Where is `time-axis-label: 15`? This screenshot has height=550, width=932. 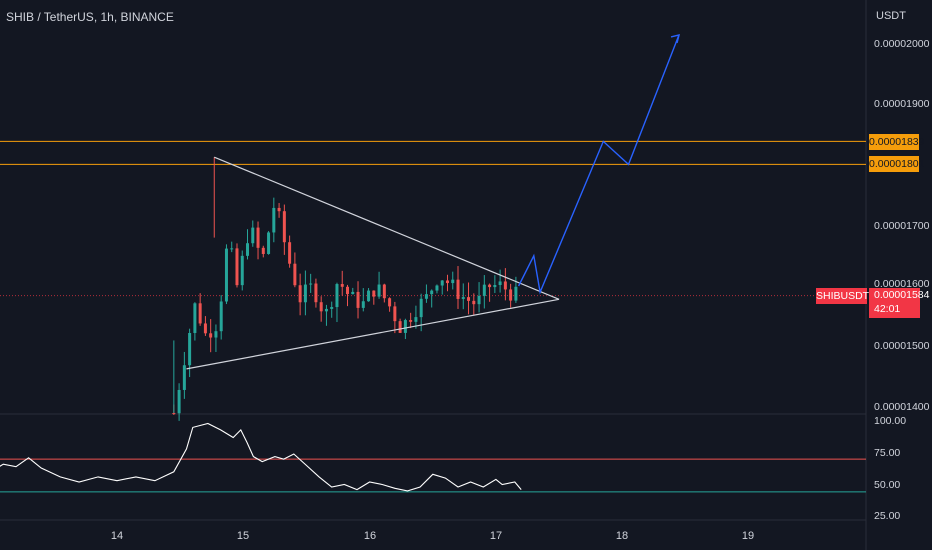 time-axis-label: 15 is located at coordinates (243, 536).